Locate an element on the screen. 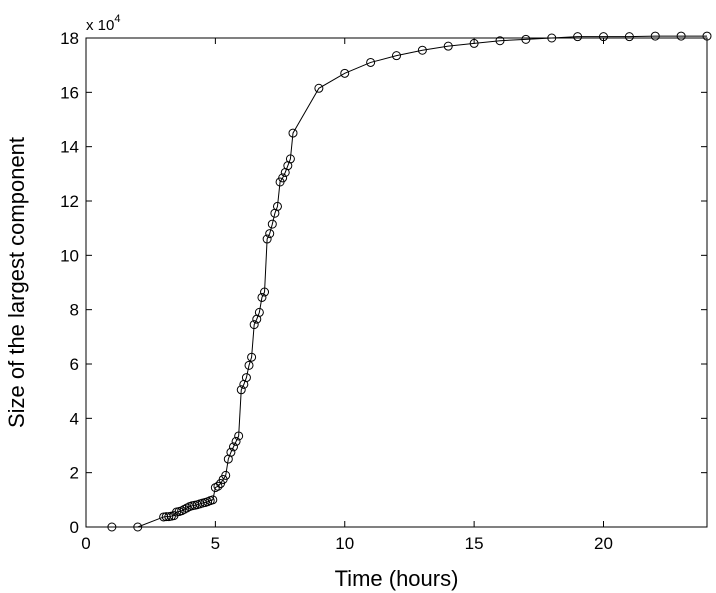 The height and width of the screenshot is (593, 716). x-tick-label: 10 is located at coordinates (344, 543).